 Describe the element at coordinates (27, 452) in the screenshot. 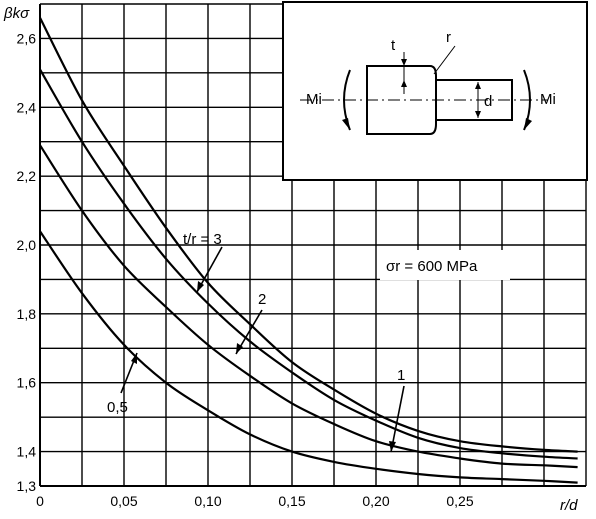

I see `y-tick-label: 1,4` at that location.